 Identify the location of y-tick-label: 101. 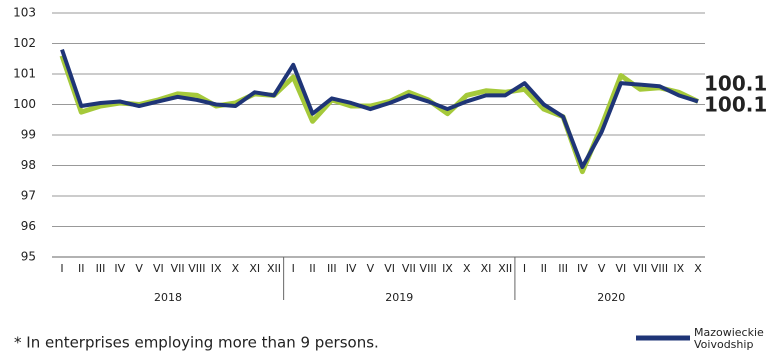
(24, 74).